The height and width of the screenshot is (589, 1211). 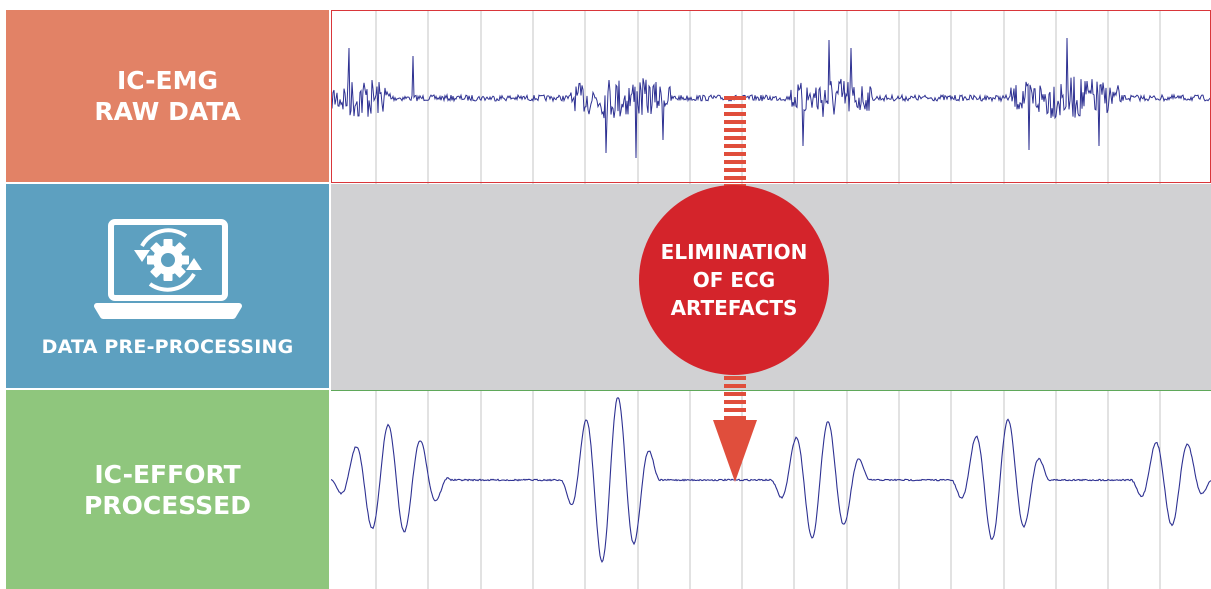 I want to click on processed-label-line2: PROCESSED, so click(x=167, y=505).